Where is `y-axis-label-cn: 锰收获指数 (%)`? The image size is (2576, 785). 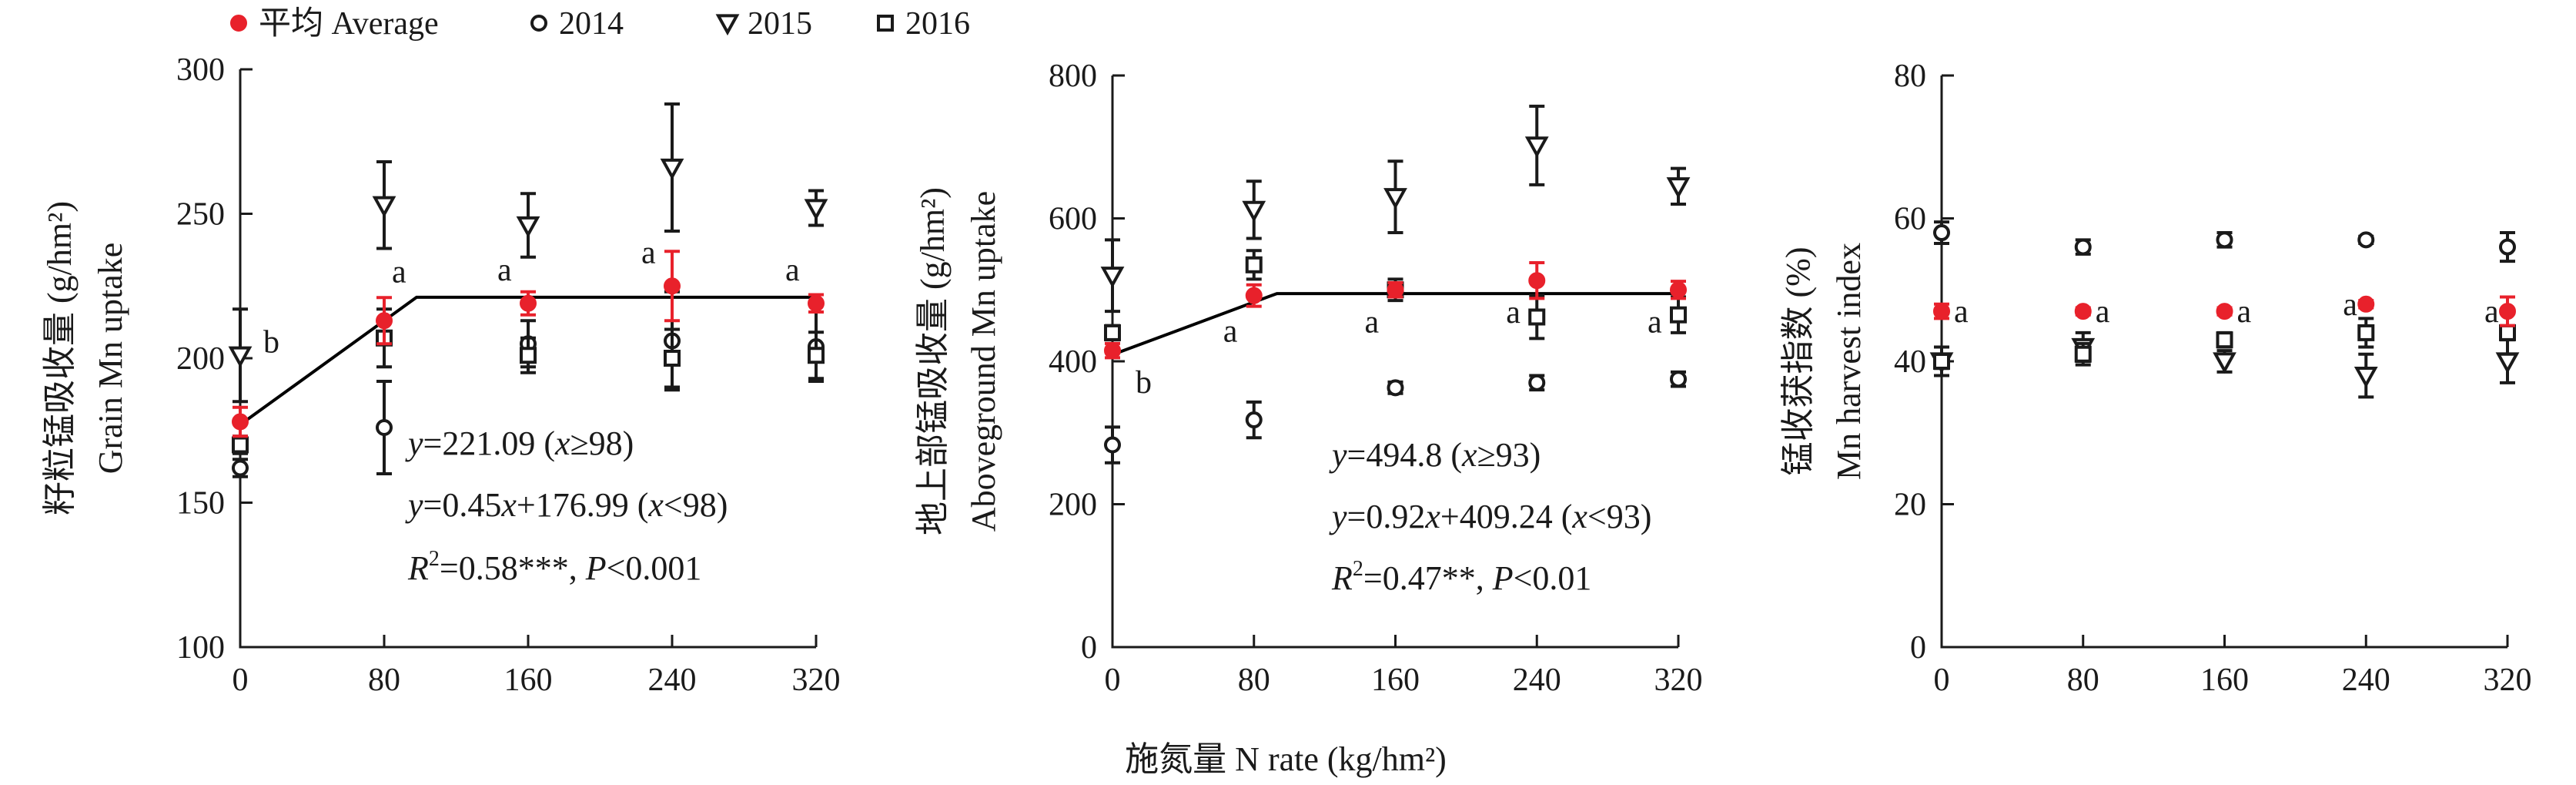 y-axis-label-cn: 锰收获指数 (%) is located at coordinates (1798, 361).